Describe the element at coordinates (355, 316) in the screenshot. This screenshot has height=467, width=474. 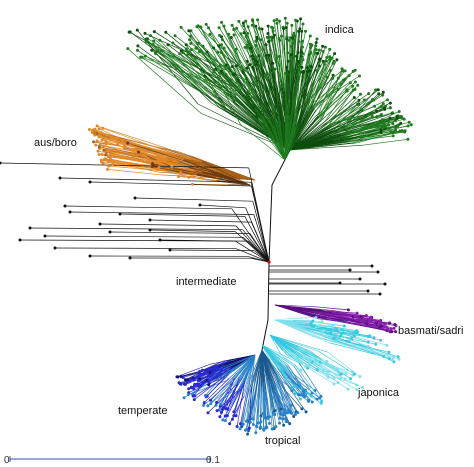
I see `basmati-sadri-tip` at that location.